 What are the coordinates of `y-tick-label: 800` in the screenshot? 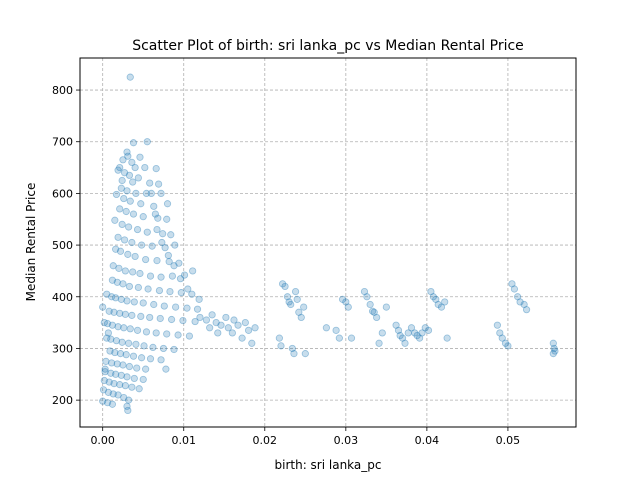 It's located at (62, 90).